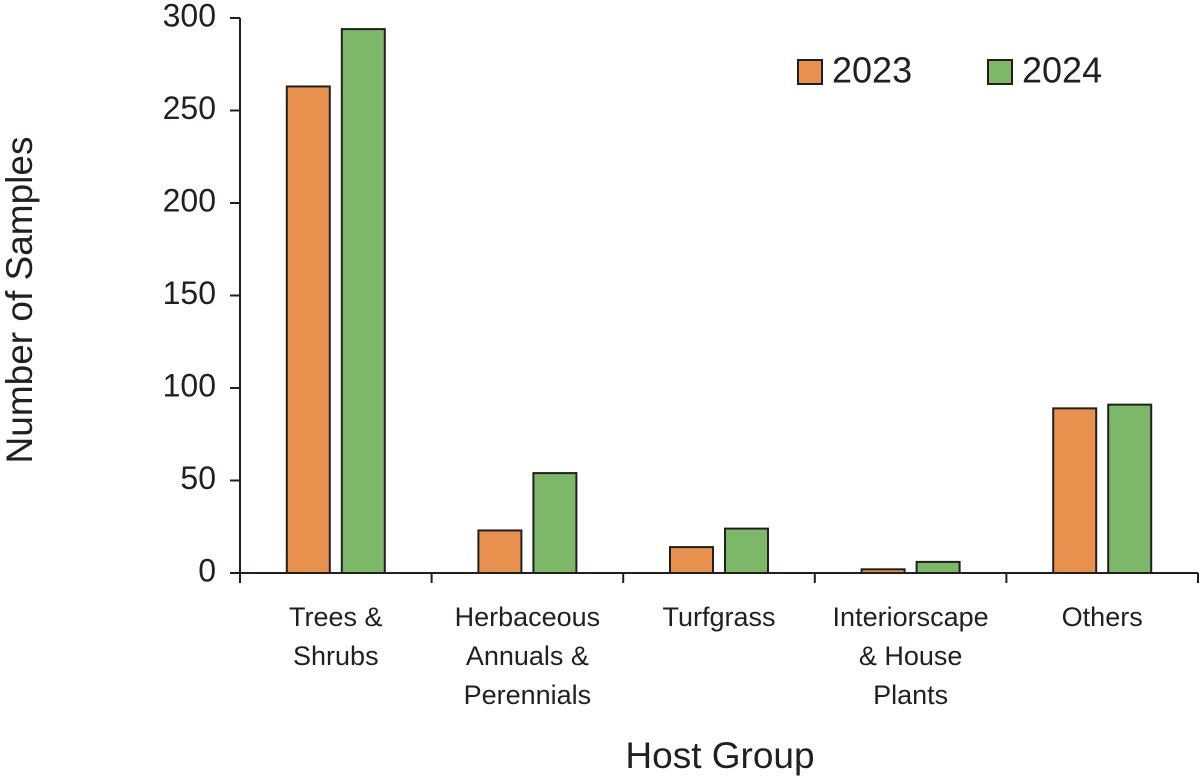 The image size is (1200, 782). I want to click on x-axis-title: Host Group, so click(719, 755).